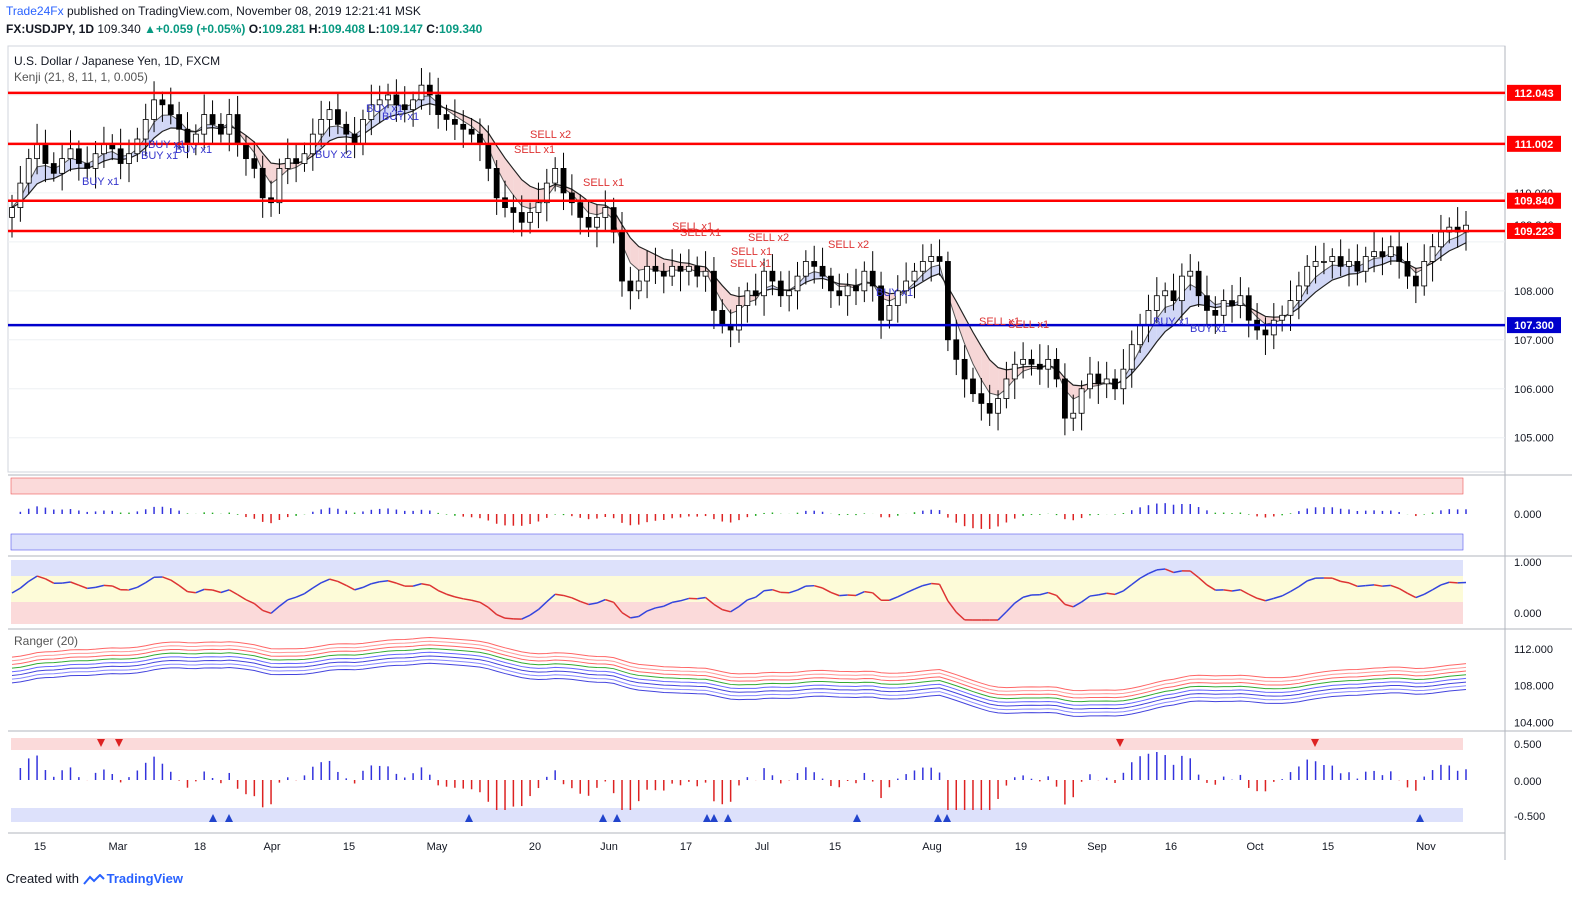 The width and height of the screenshot is (1572, 898). Describe the element at coordinates (848, 245) in the screenshot. I see `sell-signal-label: SELL x2` at that location.